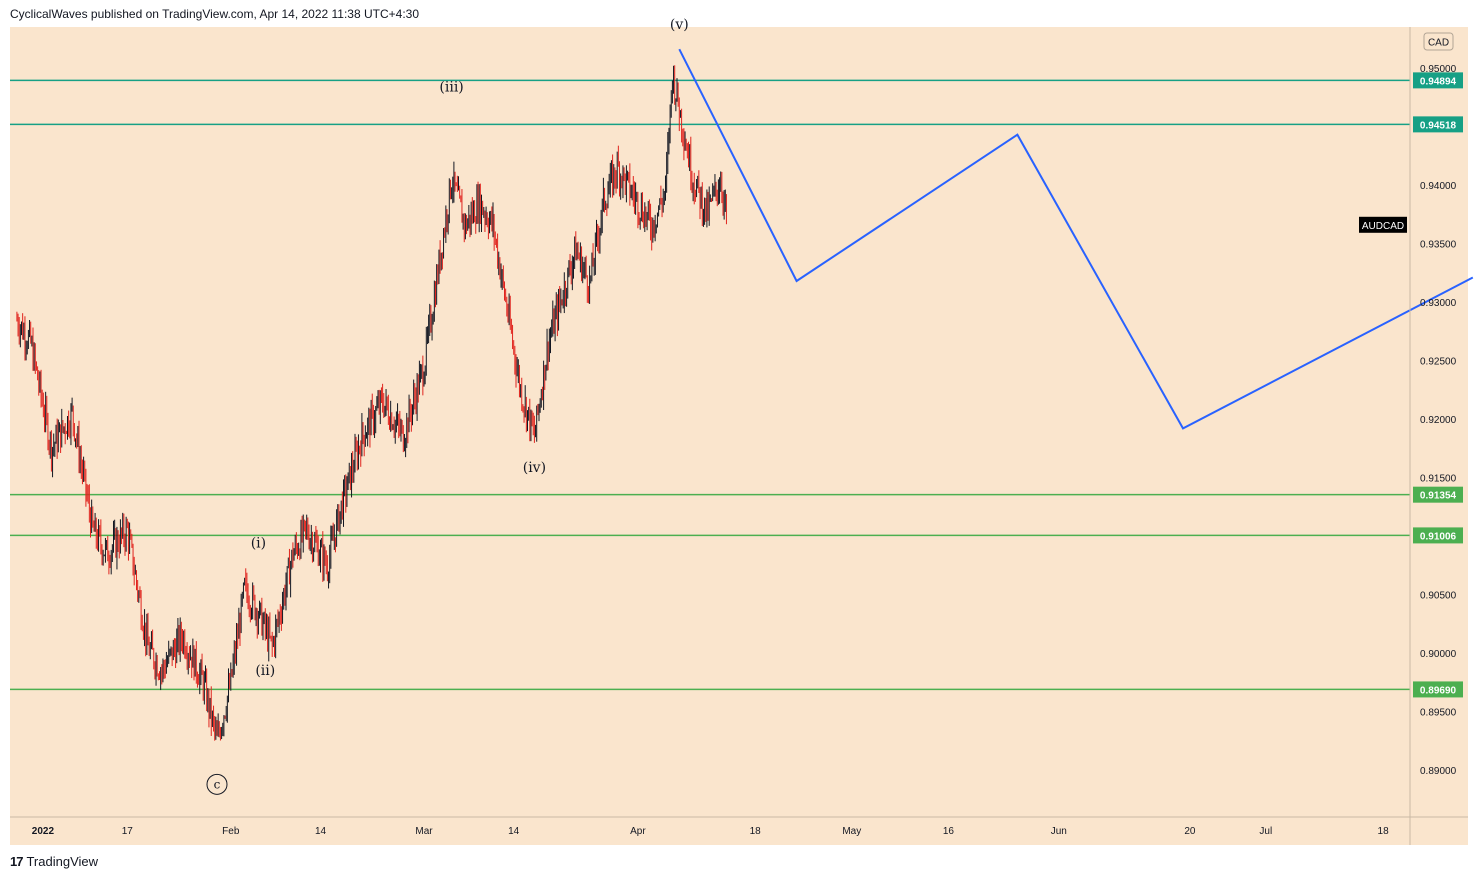 This screenshot has height=880, width=1478. I want to click on symbol-label: AUDCAD, so click(1383, 226).